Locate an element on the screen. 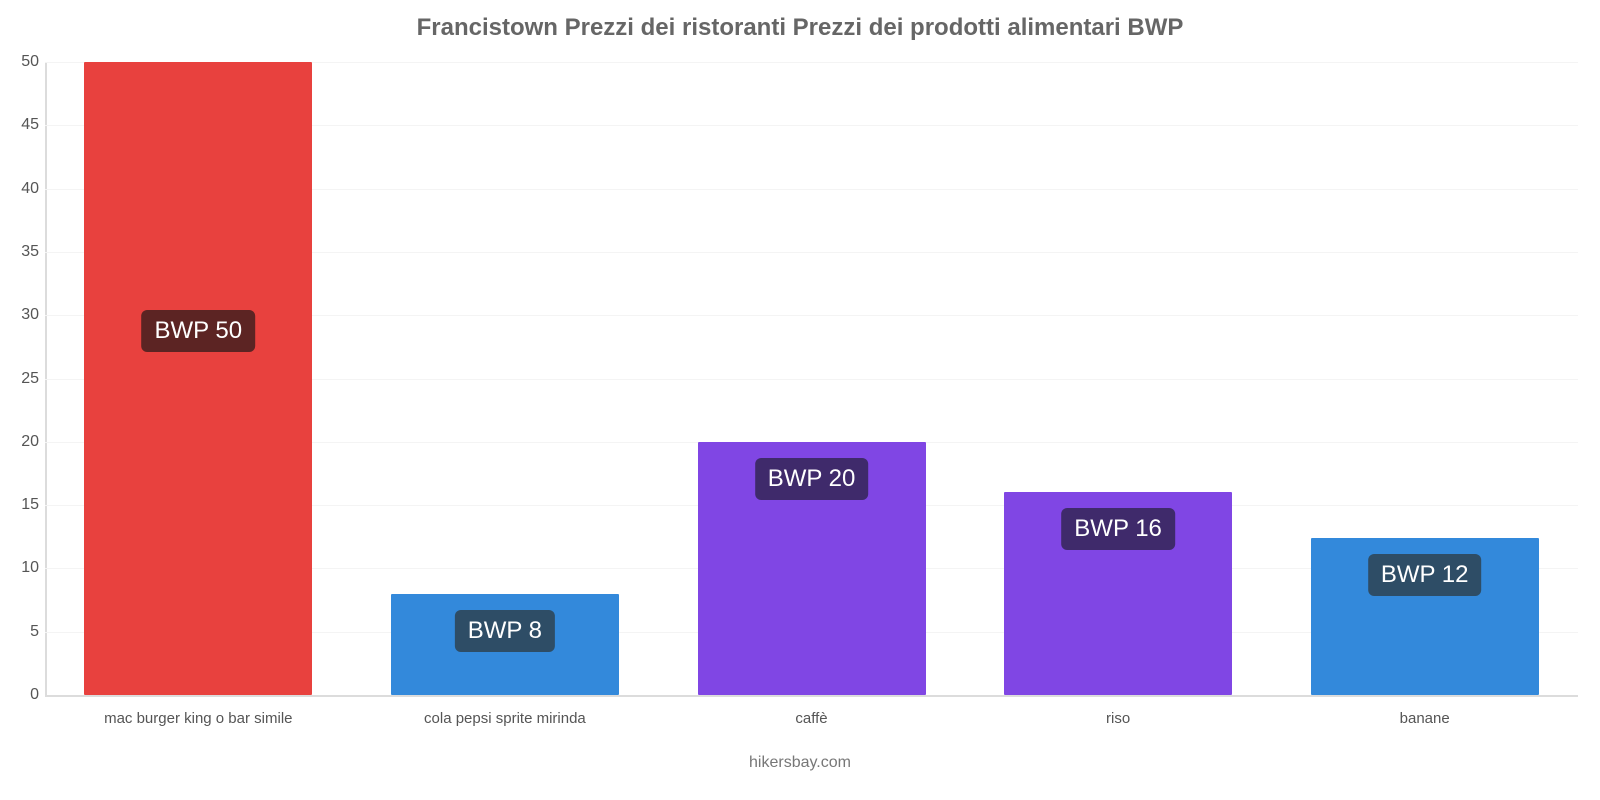 The height and width of the screenshot is (800, 1600). y-axis-line is located at coordinates (46, 379).